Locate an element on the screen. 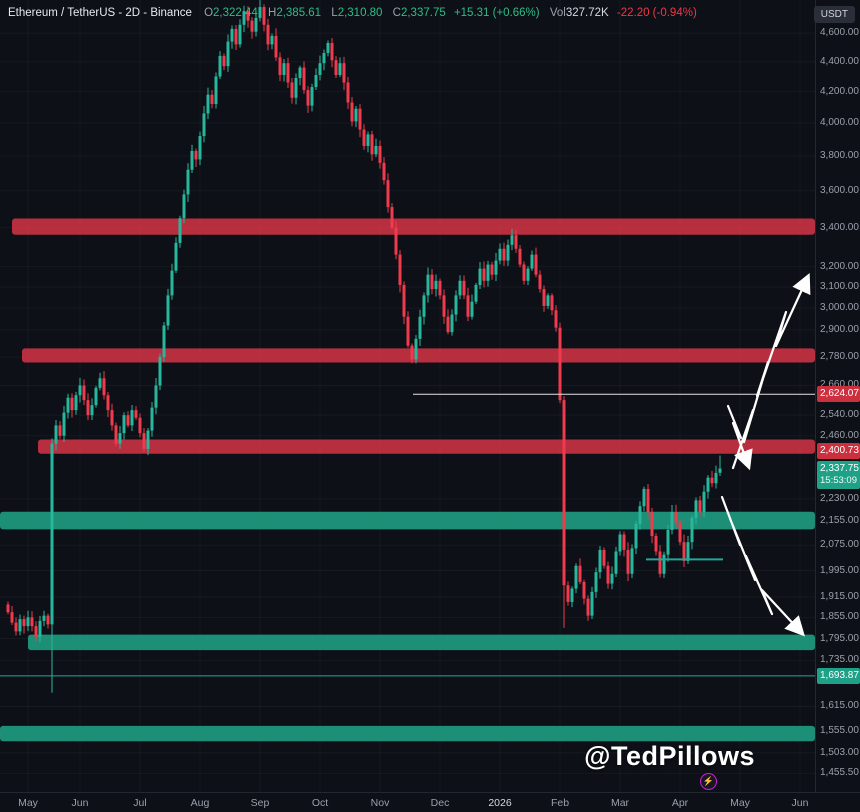 The width and height of the screenshot is (860, 812). time-tick: Mar is located at coordinates (620, 803).